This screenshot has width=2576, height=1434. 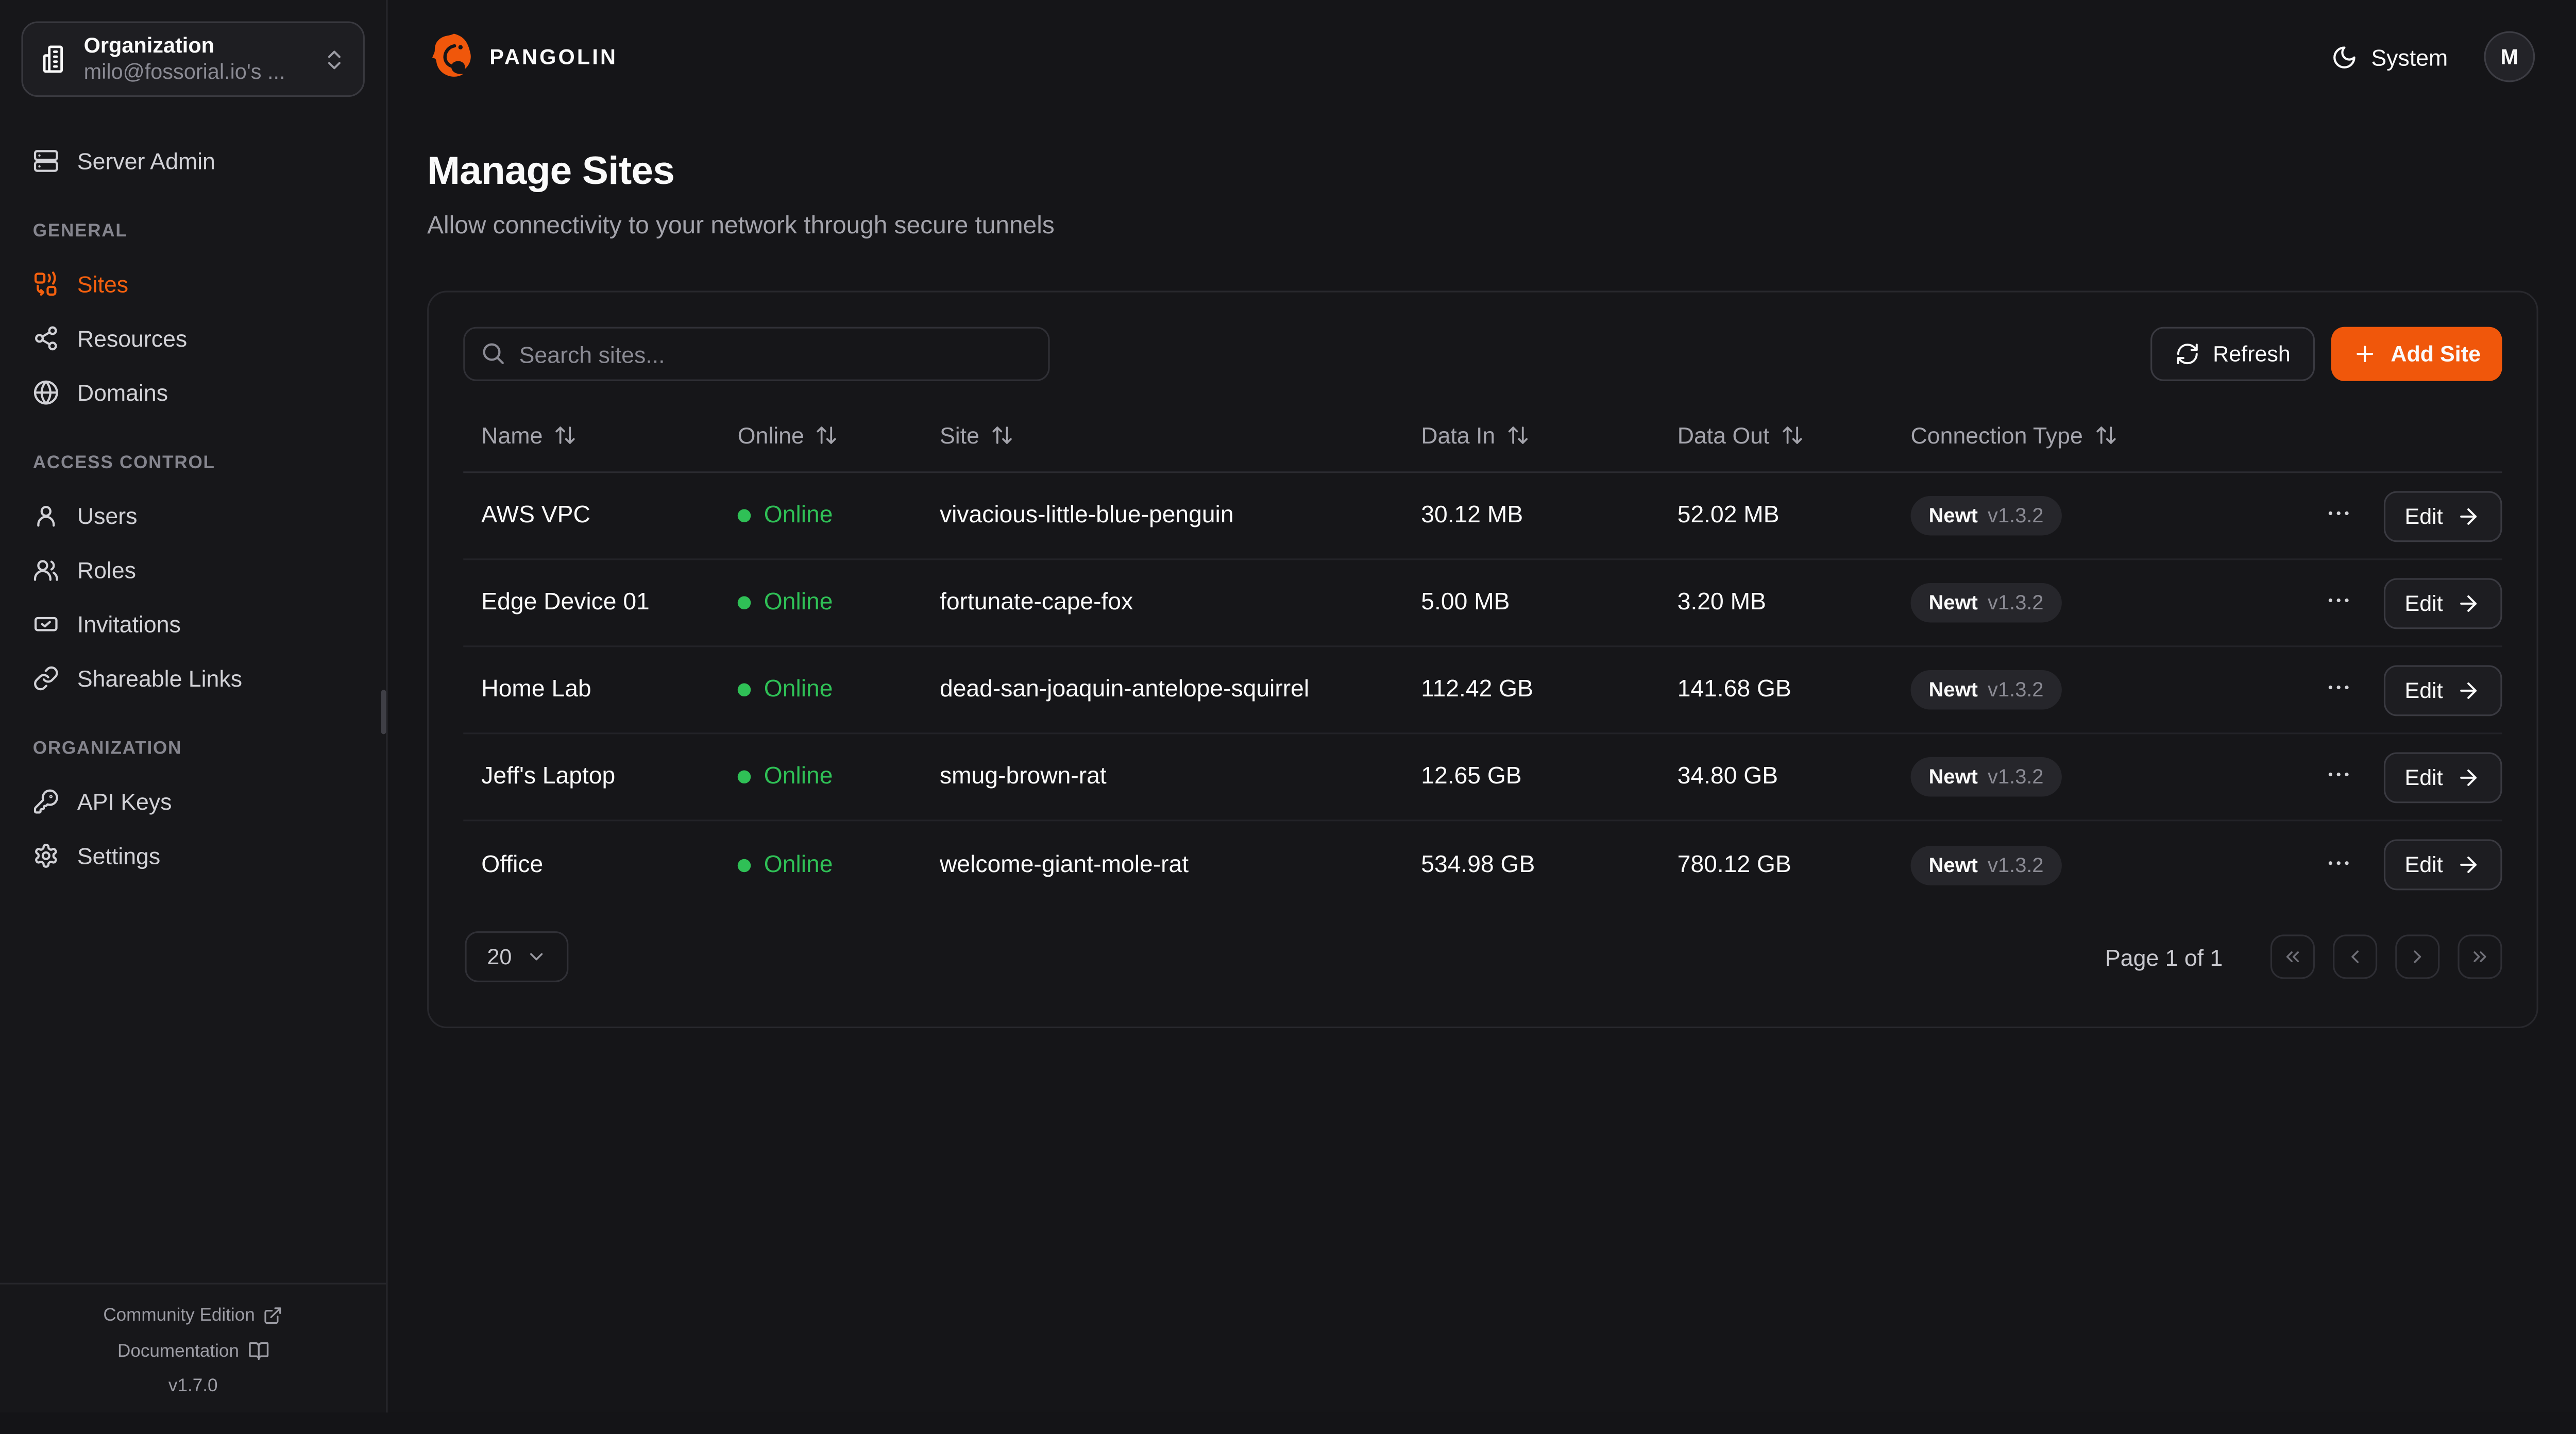 I want to click on sidebar-item-label: Server Admin, so click(x=146, y=160).